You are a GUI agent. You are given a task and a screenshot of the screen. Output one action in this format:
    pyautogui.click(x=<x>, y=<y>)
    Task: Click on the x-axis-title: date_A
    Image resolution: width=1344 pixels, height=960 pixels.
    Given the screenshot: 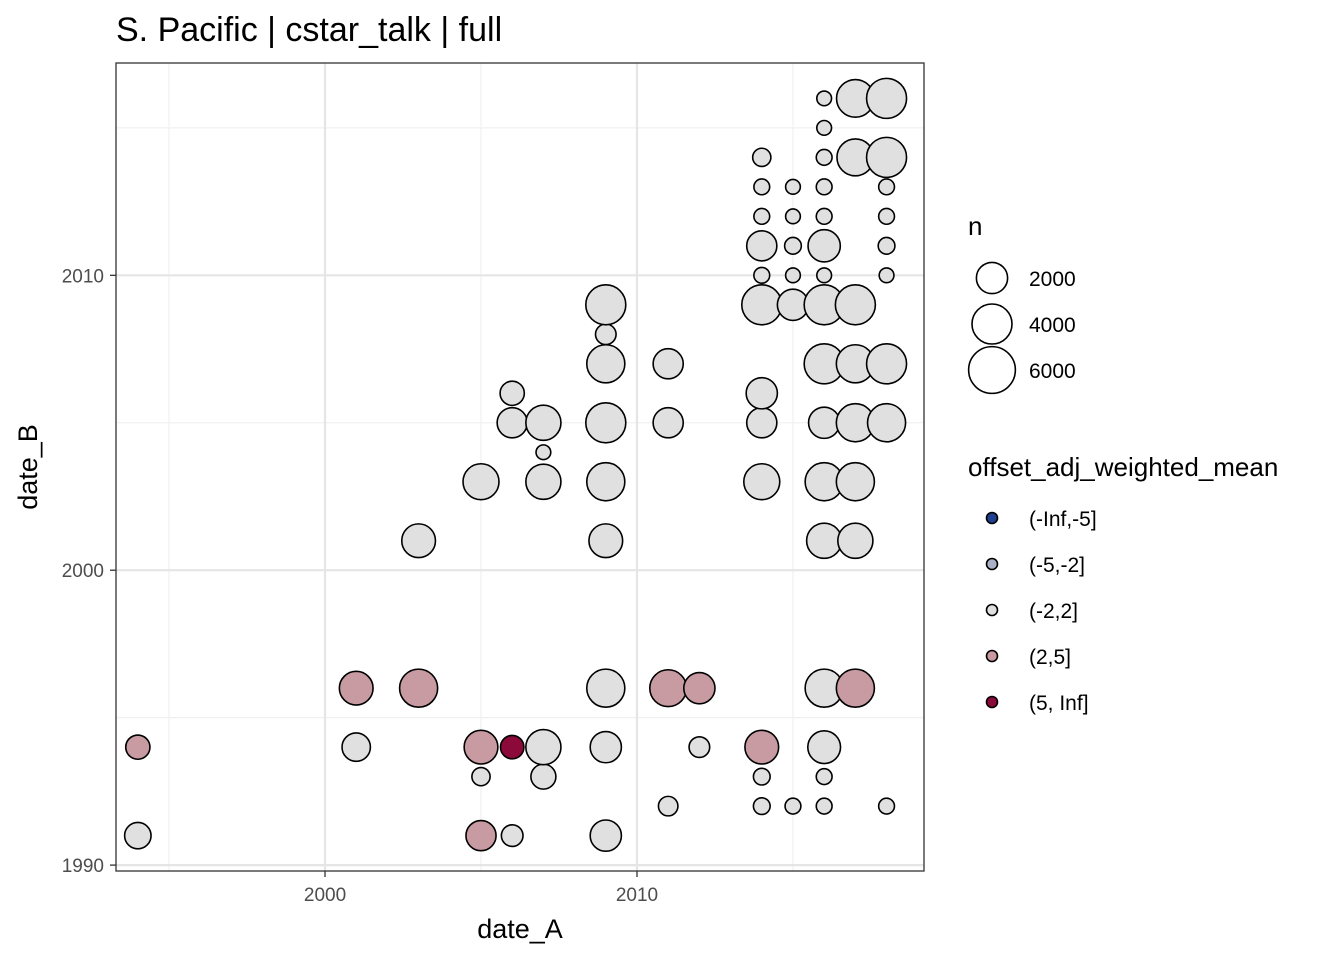 What is the action you would take?
    pyautogui.click(x=520, y=929)
    